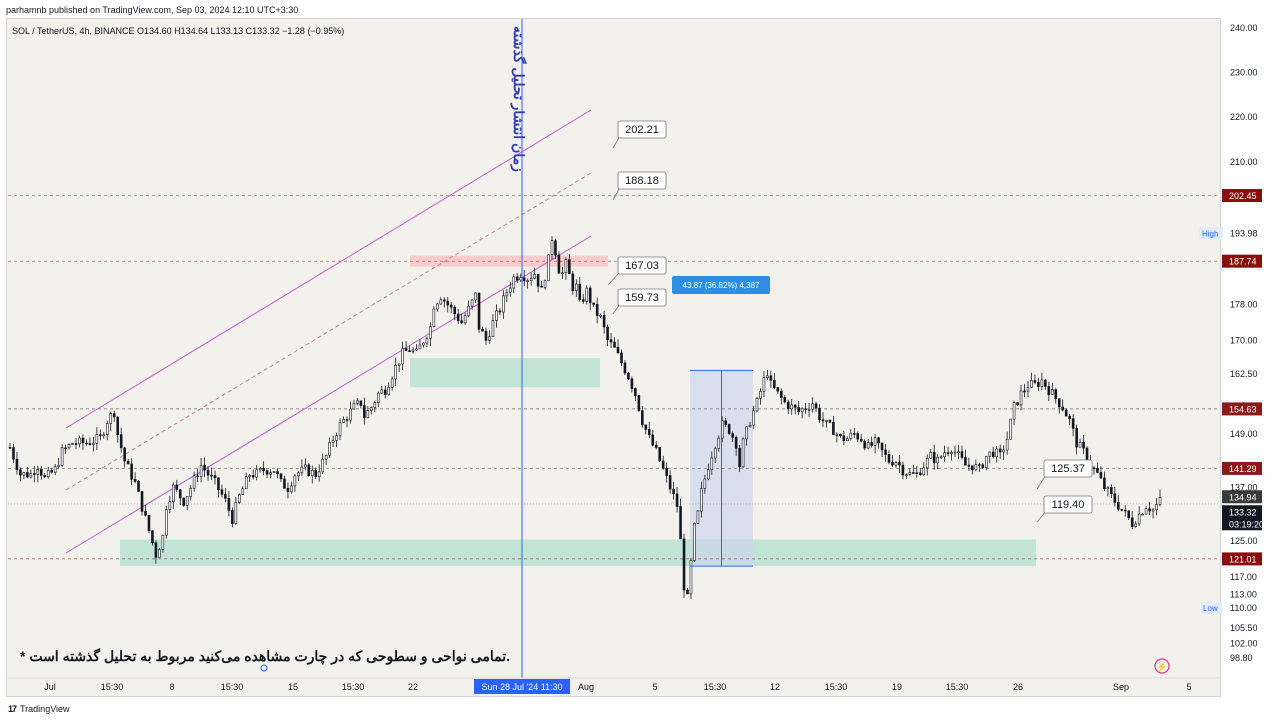  What do you see at coordinates (1041, 482) in the screenshot?
I see `callout-pointer` at bounding box center [1041, 482].